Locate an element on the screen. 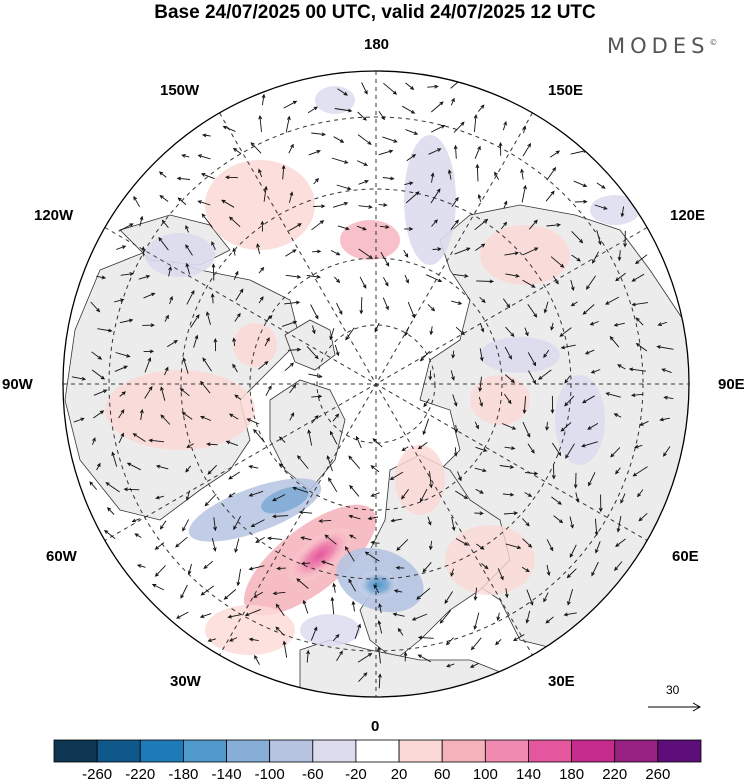  brand-logo: MODES© is located at coordinates (662, 46).